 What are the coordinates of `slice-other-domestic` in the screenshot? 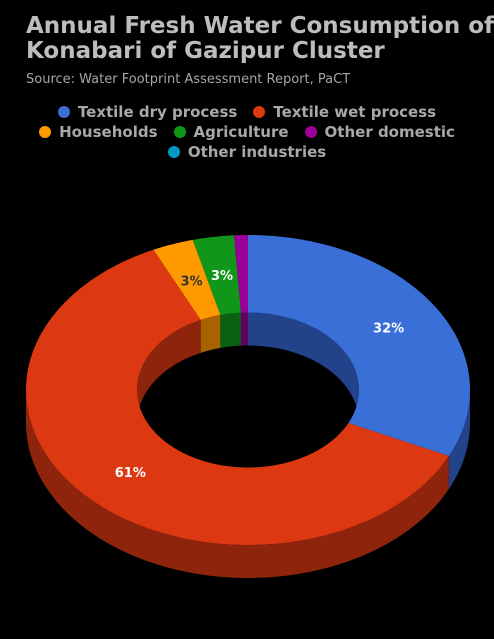 It's located at (241, 274).